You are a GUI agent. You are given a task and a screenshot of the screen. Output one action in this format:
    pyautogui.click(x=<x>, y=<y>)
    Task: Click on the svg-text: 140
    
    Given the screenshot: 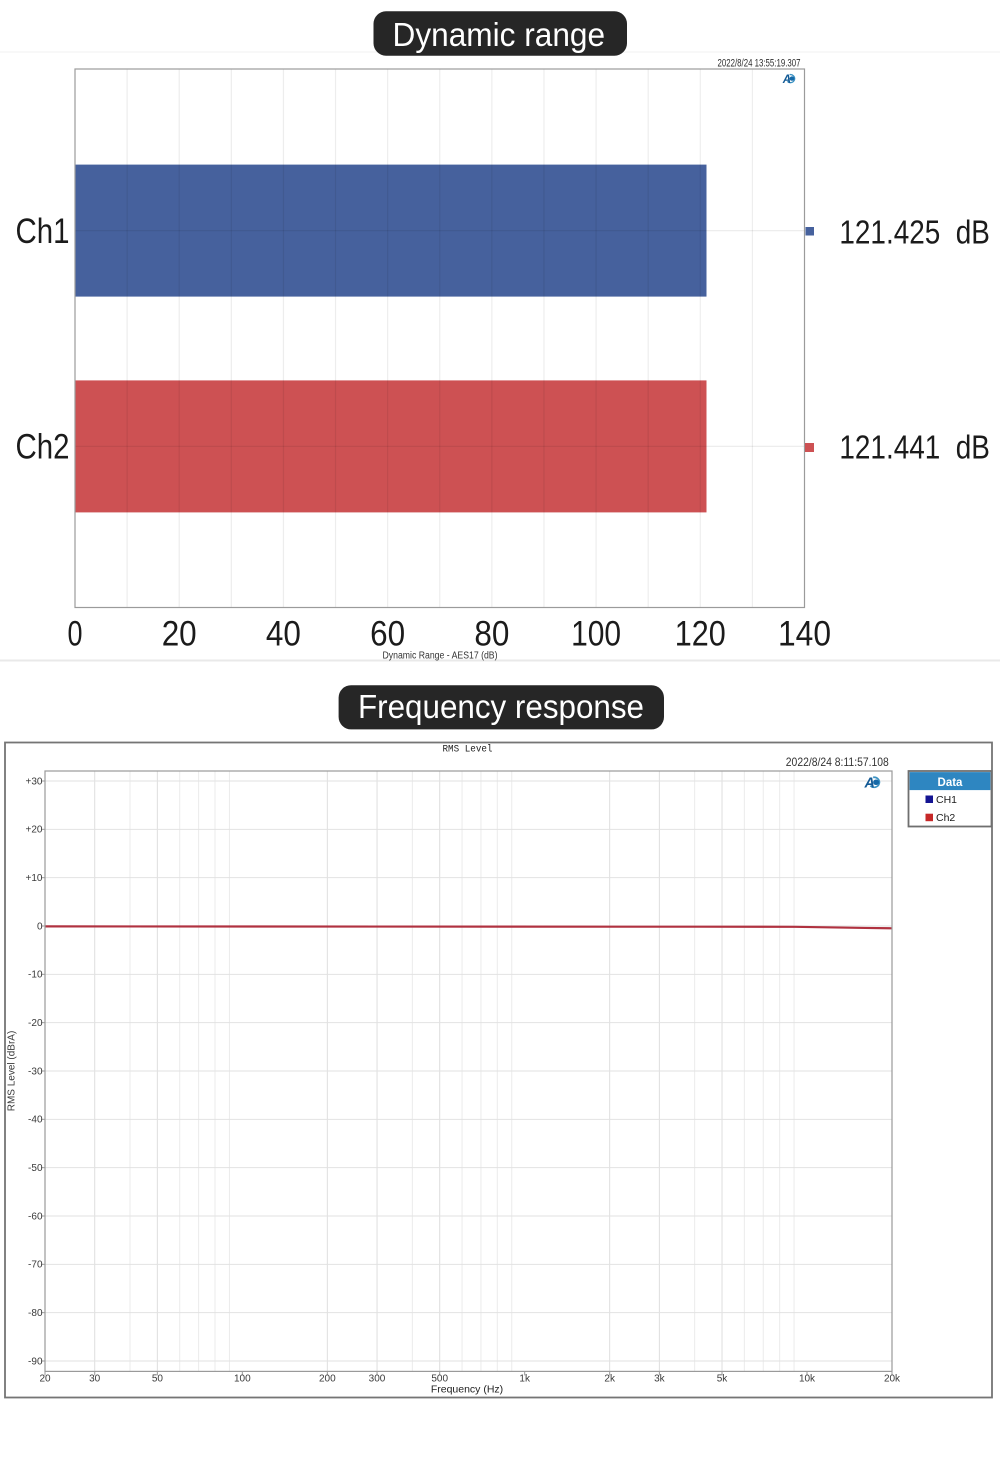 What is the action you would take?
    pyautogui.click(x=804, y=634)
    